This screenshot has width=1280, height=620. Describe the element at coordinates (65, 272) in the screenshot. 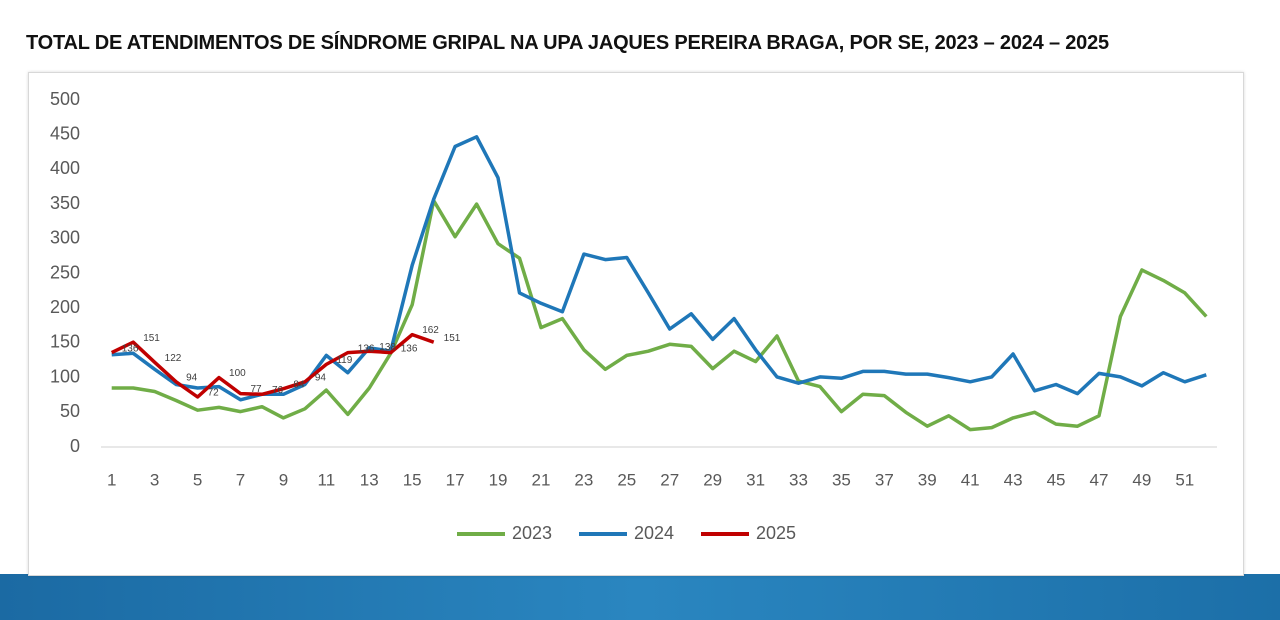

I see `y-tick-label: 250` at that location.